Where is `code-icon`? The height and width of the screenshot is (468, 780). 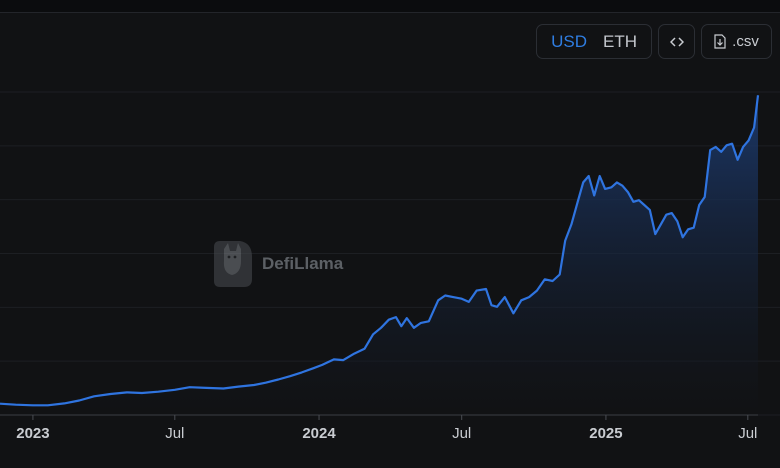 code-icon is located at coordinates (676, 41).